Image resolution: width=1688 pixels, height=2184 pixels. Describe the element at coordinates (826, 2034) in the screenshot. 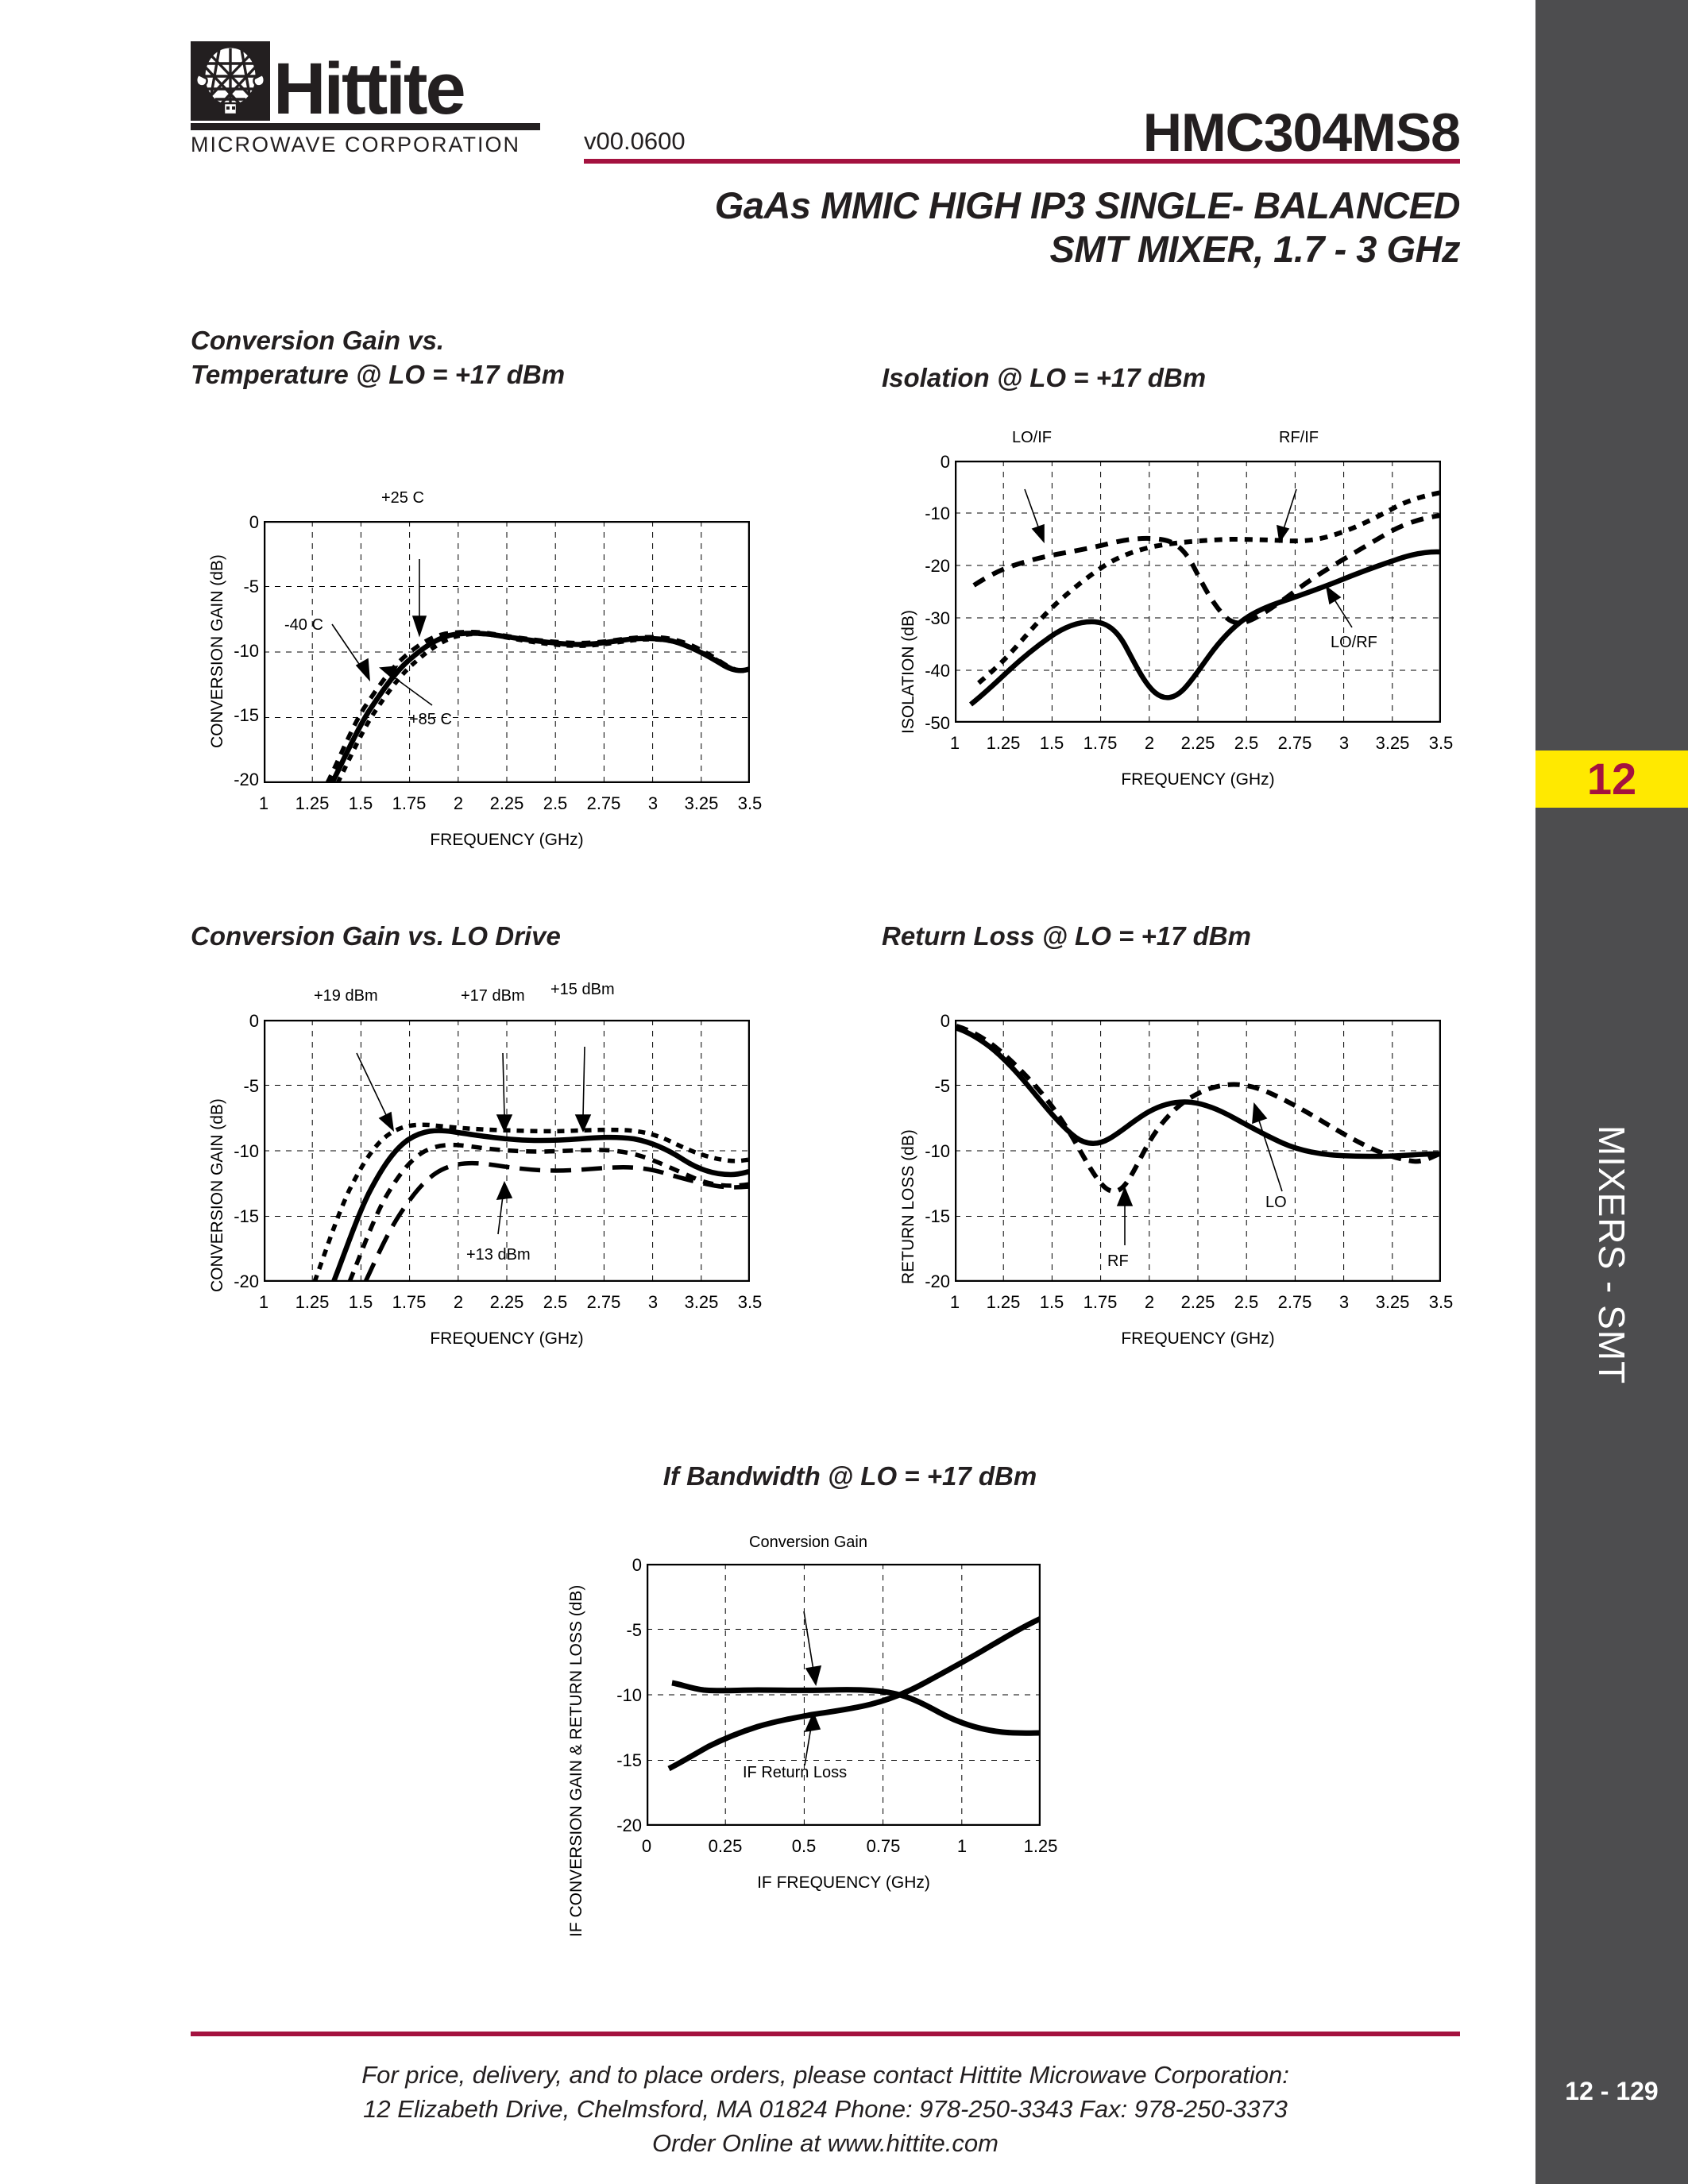

I see `footer-divider` at that location.